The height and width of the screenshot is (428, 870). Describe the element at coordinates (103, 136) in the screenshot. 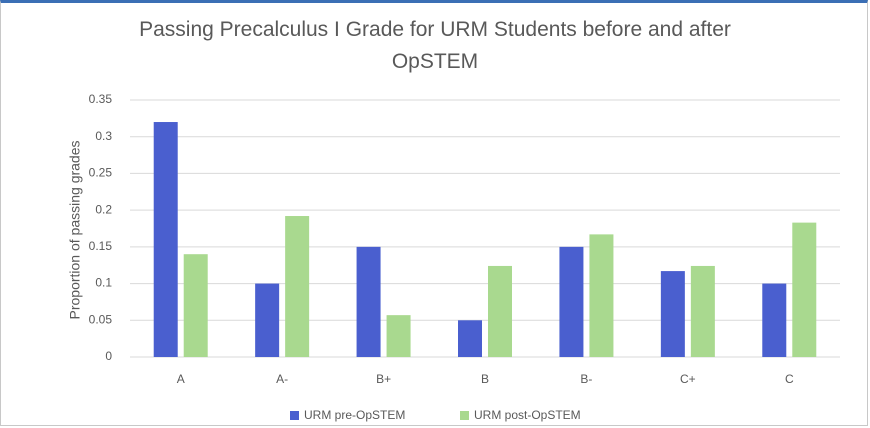

I see `y-tick-label: 0.3` at that location.